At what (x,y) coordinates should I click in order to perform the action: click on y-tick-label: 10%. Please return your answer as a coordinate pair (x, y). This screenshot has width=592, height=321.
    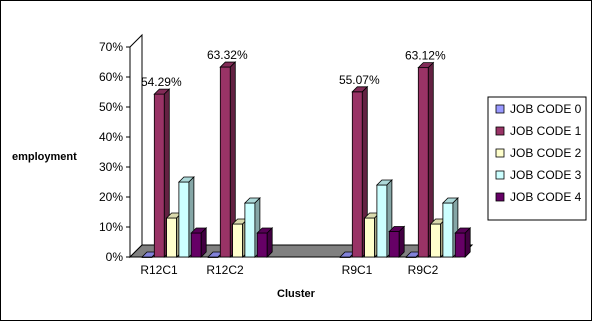
    Looking at the image, I should click on (111, 227).